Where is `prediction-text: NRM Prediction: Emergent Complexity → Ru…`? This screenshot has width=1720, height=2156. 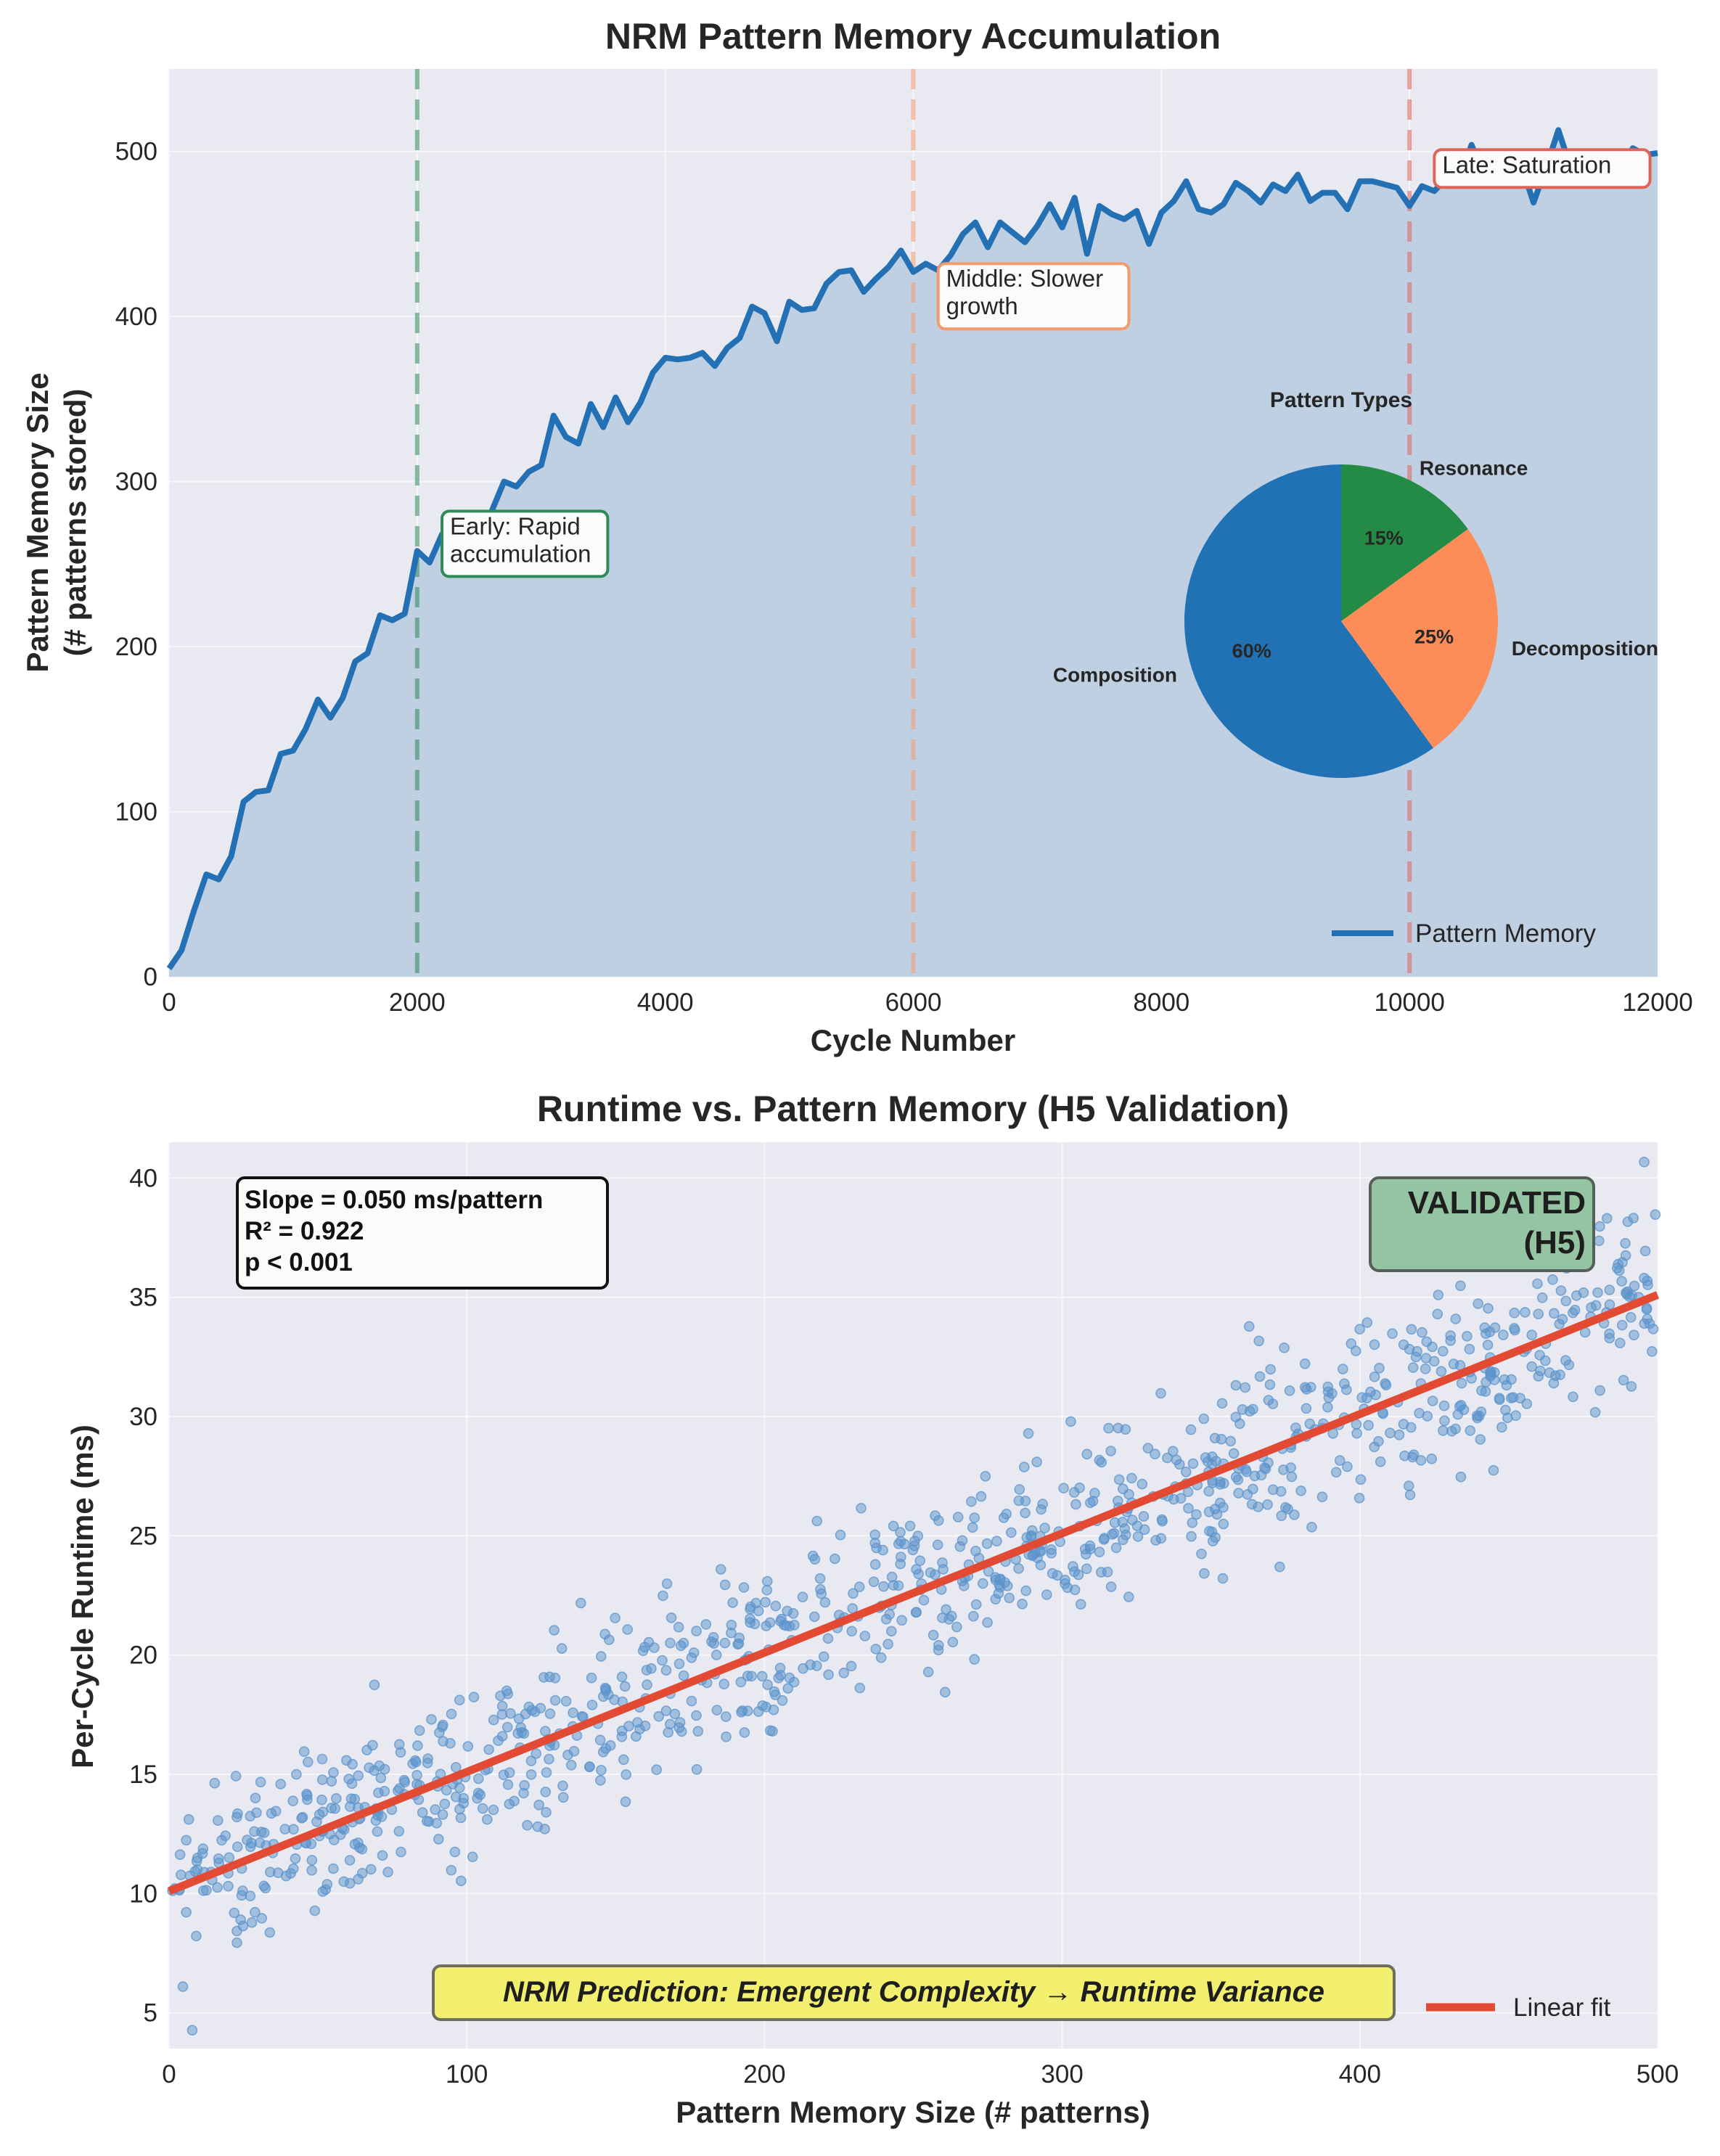 prediction-text: NRM Prediction: Emergent Complexity → Ru… is located at coordinates (913, 1992).